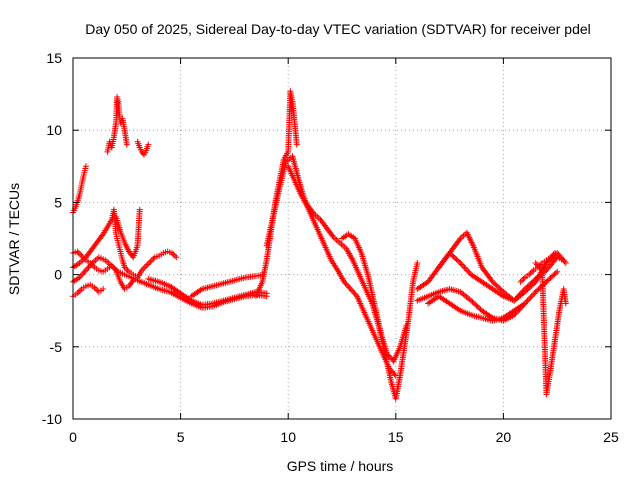 The height and width of the screenshot is (480, 640). I want to click on series-arc5, so click(128, 233).